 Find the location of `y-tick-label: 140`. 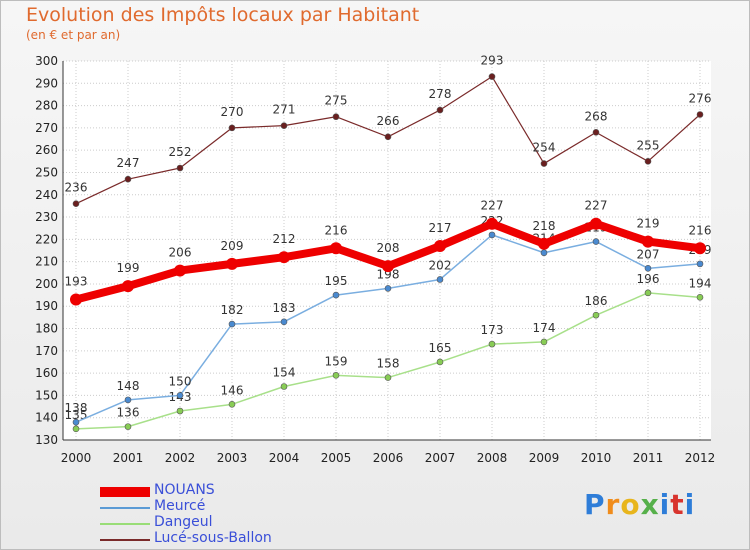

y-tick-label: 140 is located at coordinates (46, 418).